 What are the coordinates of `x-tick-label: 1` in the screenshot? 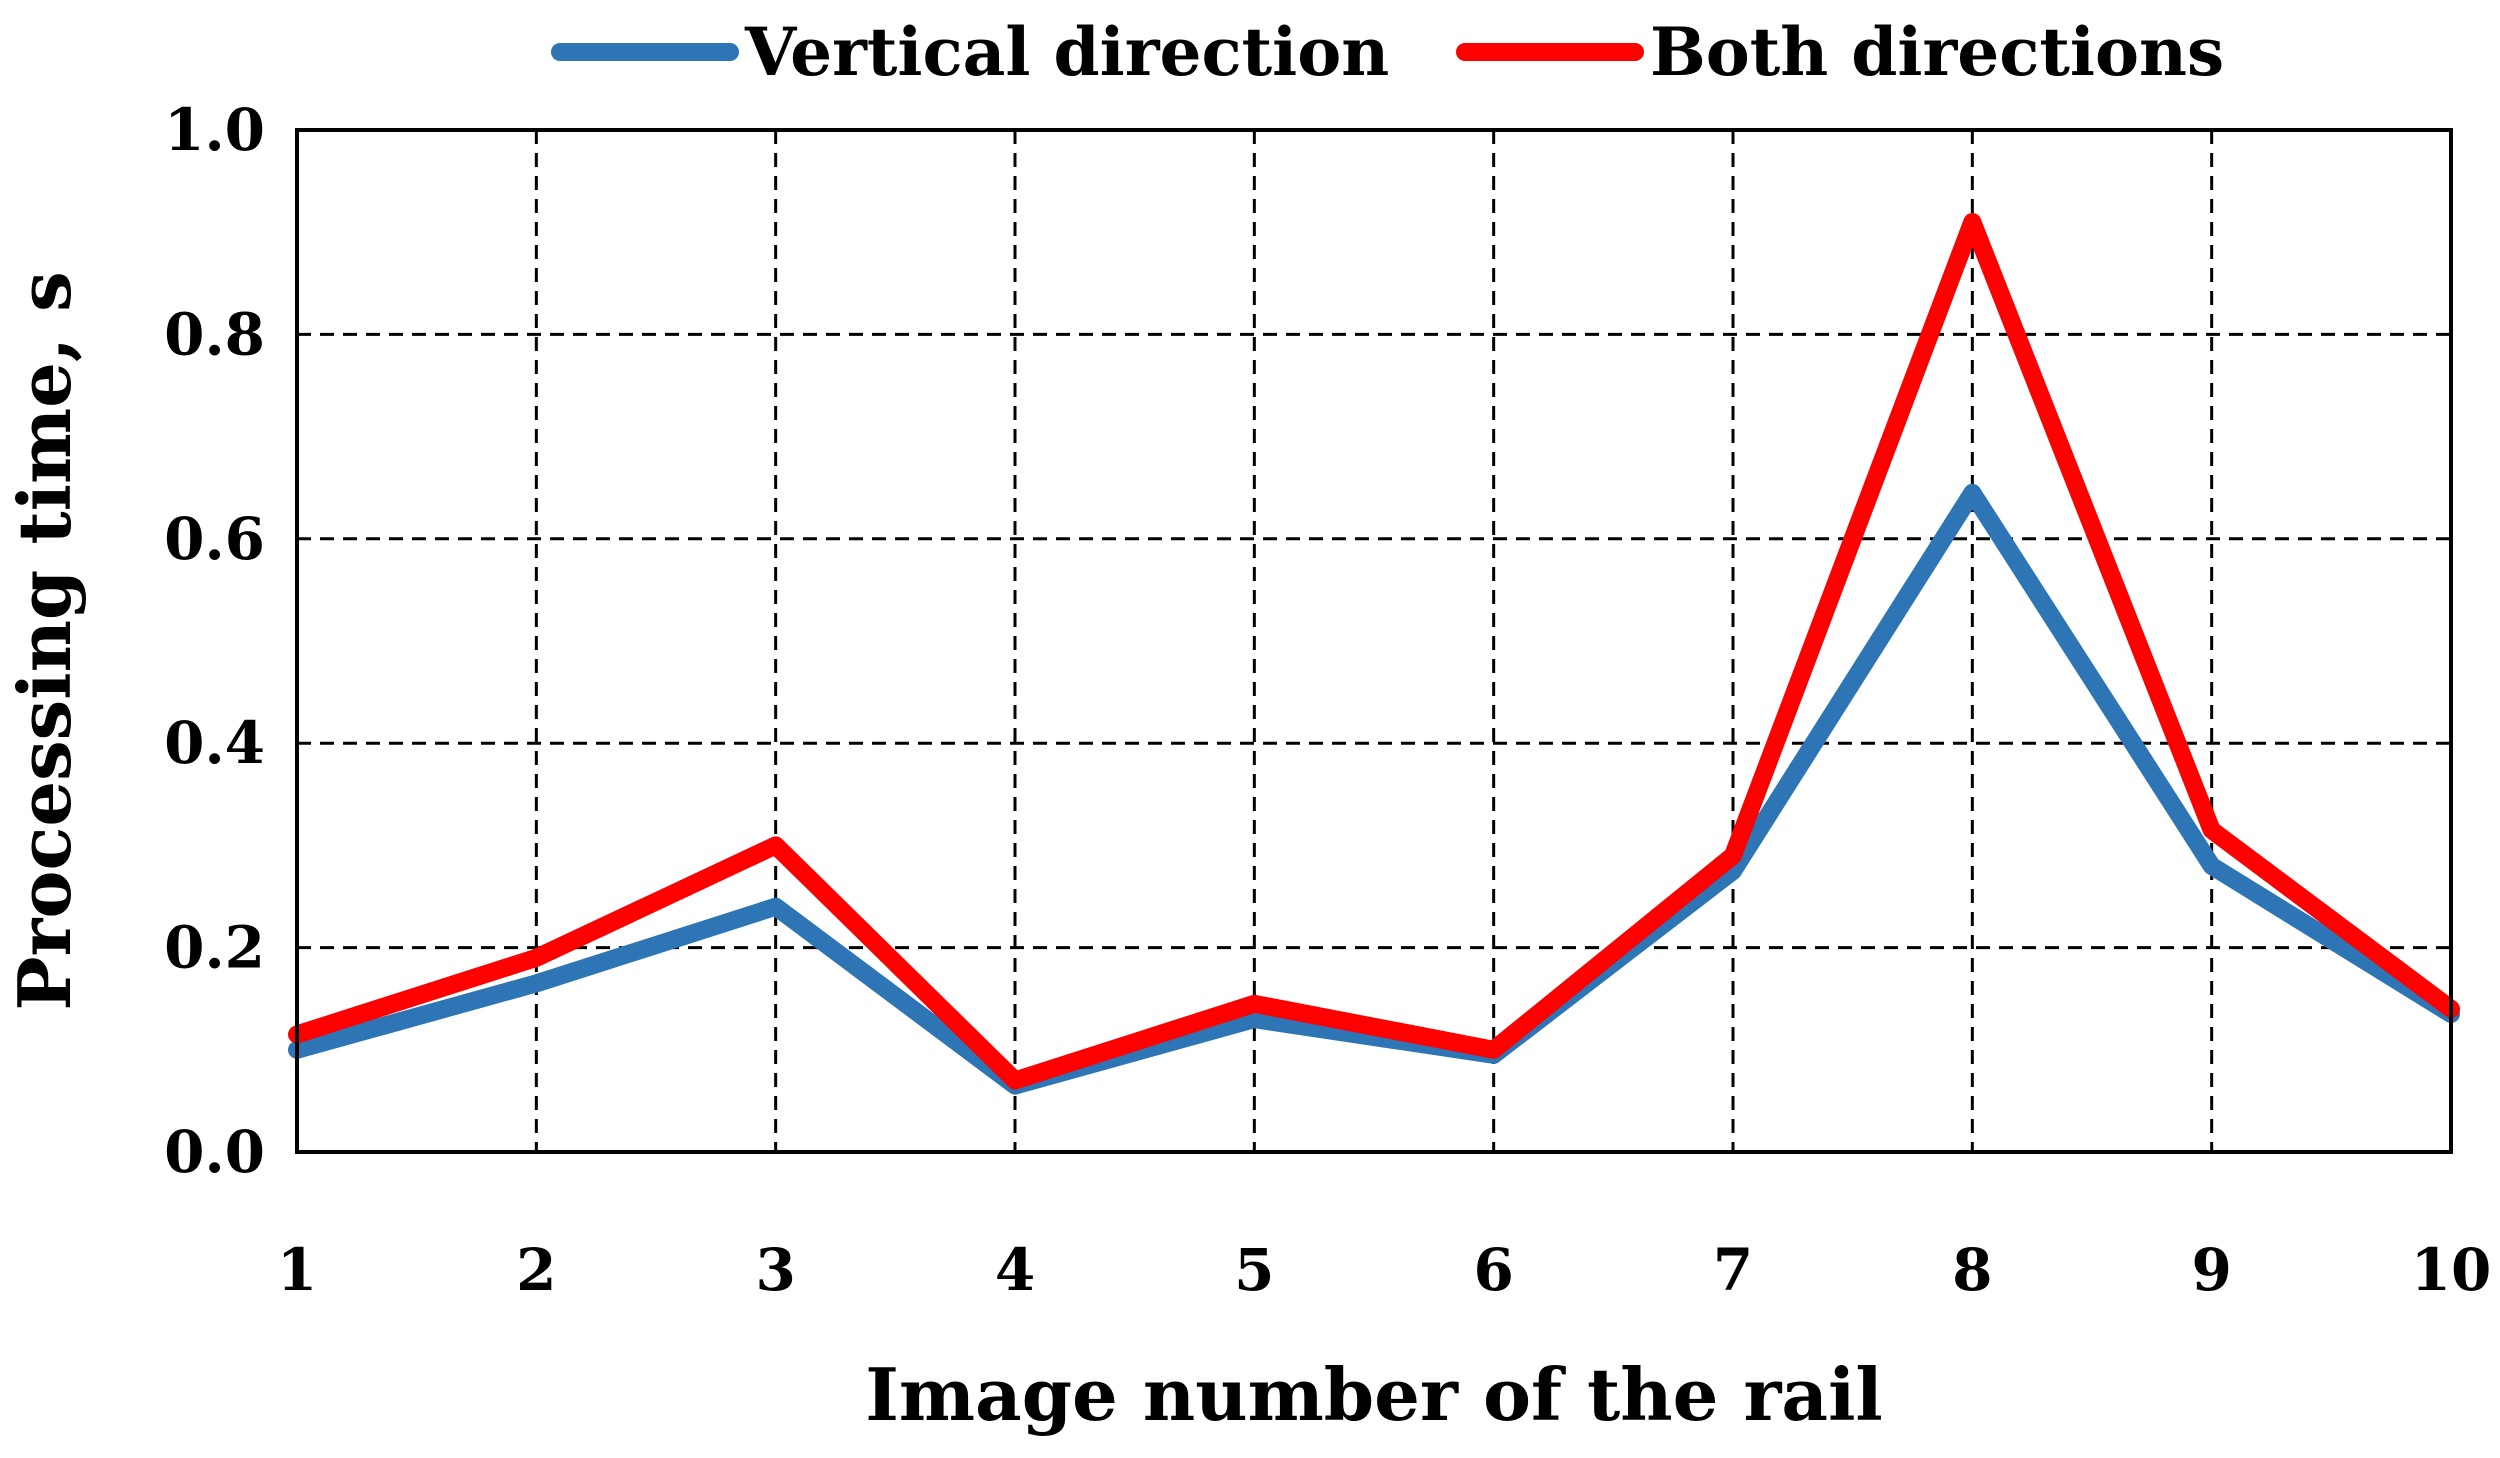 It's located at (297, 1270).